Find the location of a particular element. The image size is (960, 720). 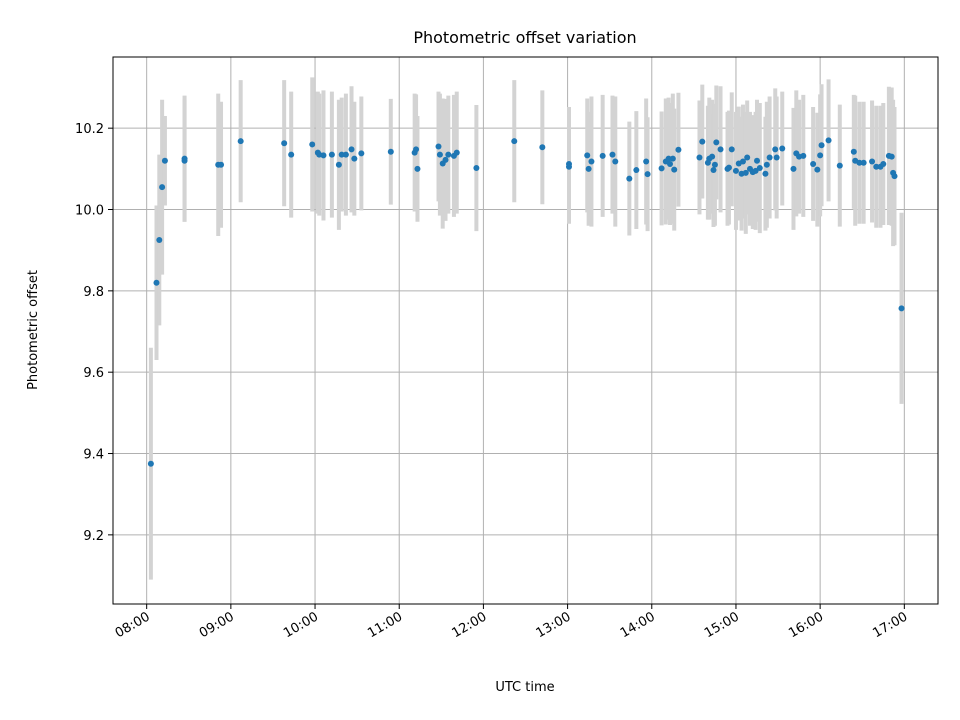

y-tick-label: 9.4 is located at coordinates (93, 455).